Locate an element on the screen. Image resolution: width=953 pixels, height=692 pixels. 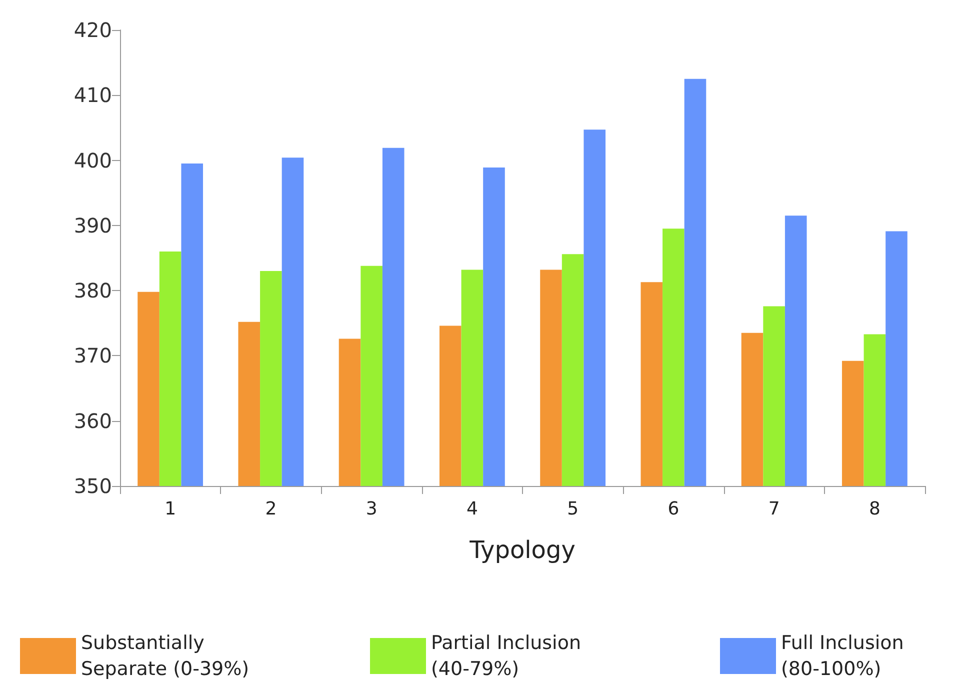
y-tick-label: 410 is located at coordinates (93, 95).